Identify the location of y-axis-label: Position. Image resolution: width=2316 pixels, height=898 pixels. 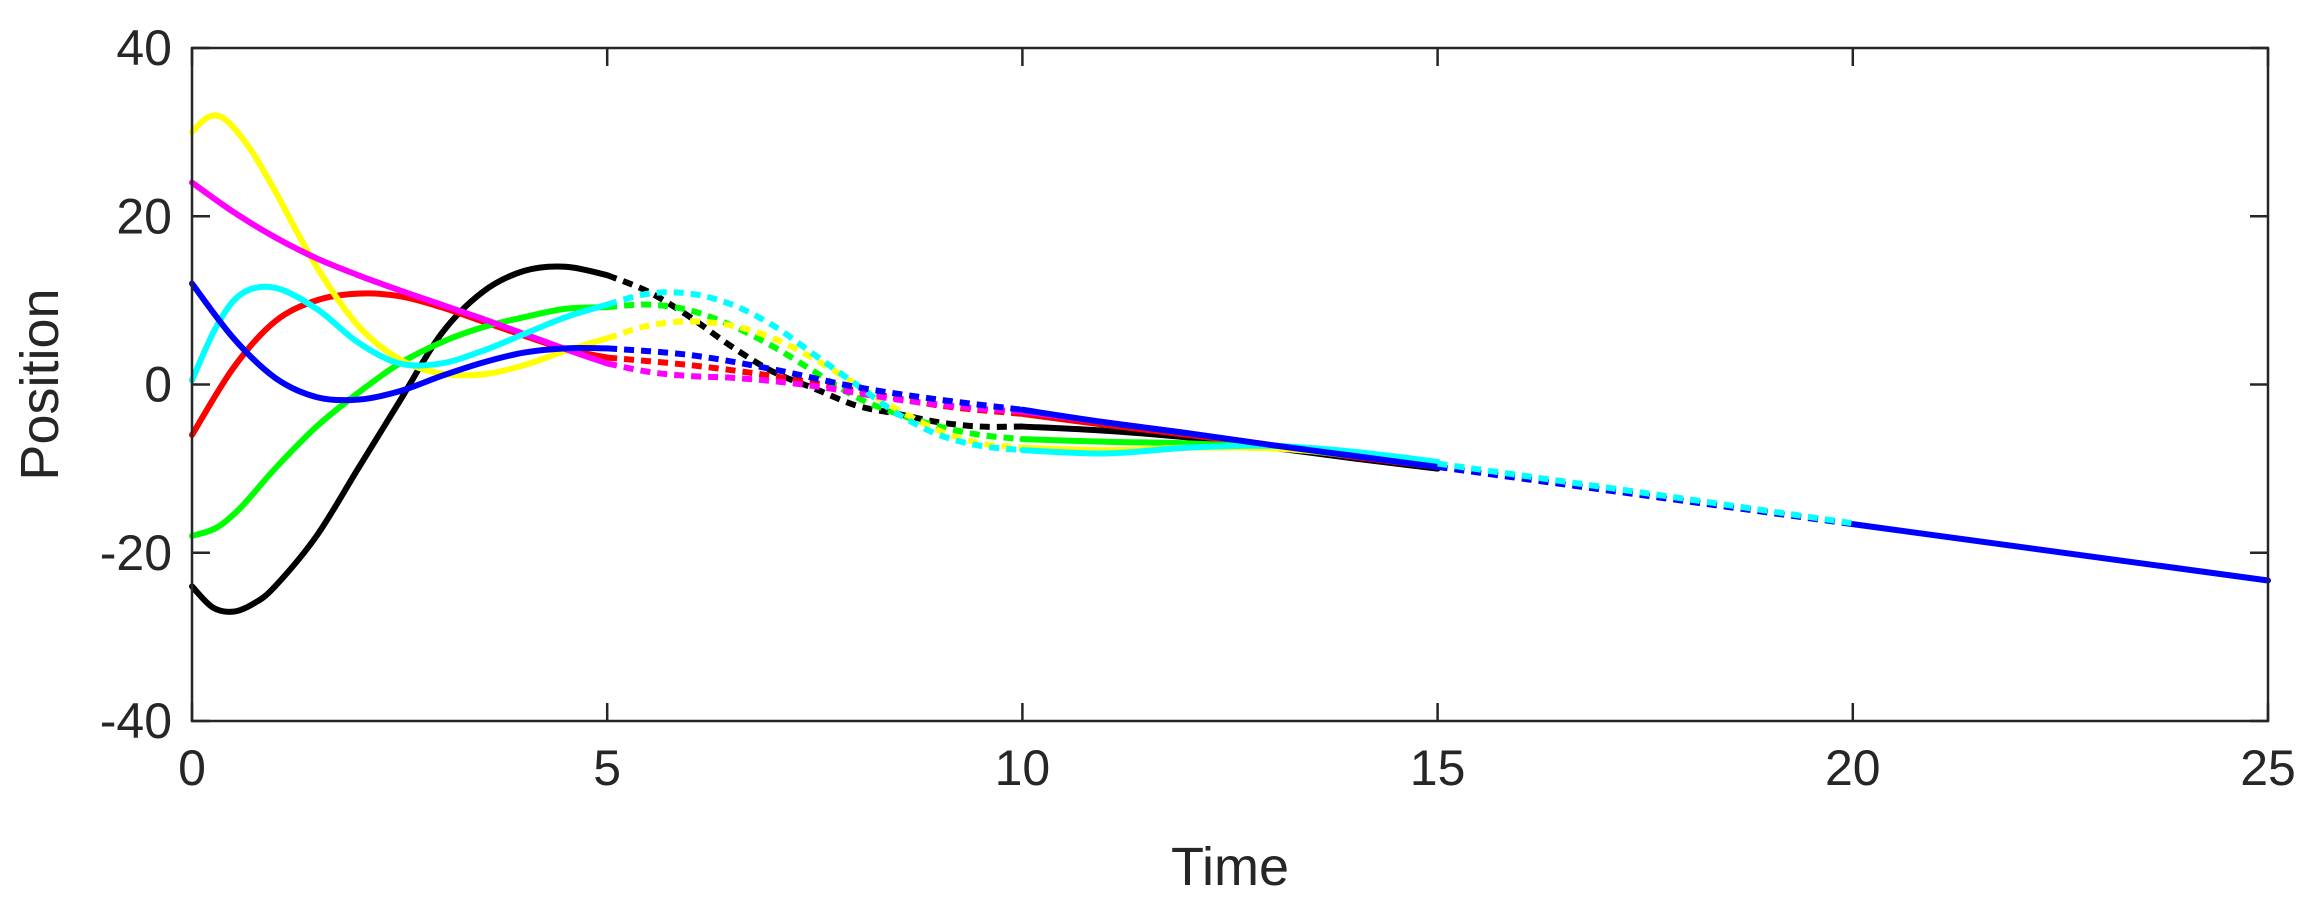
(40, 384).